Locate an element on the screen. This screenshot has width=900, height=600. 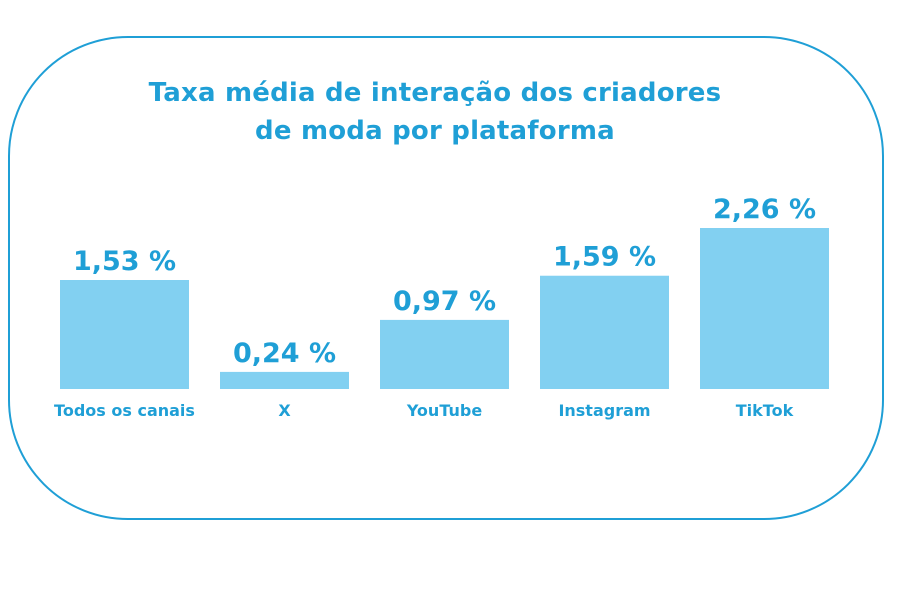
bar-youtube is located at coordinates (444, 354).